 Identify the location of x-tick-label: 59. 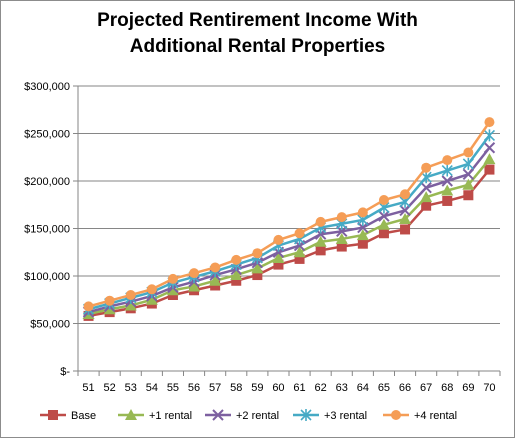
(257, 388).